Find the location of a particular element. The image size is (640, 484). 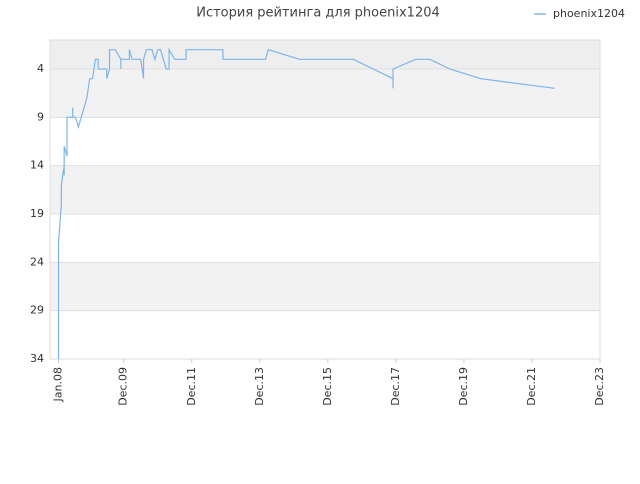

y-tick-label: 24 is located at coordinates (37, 261).